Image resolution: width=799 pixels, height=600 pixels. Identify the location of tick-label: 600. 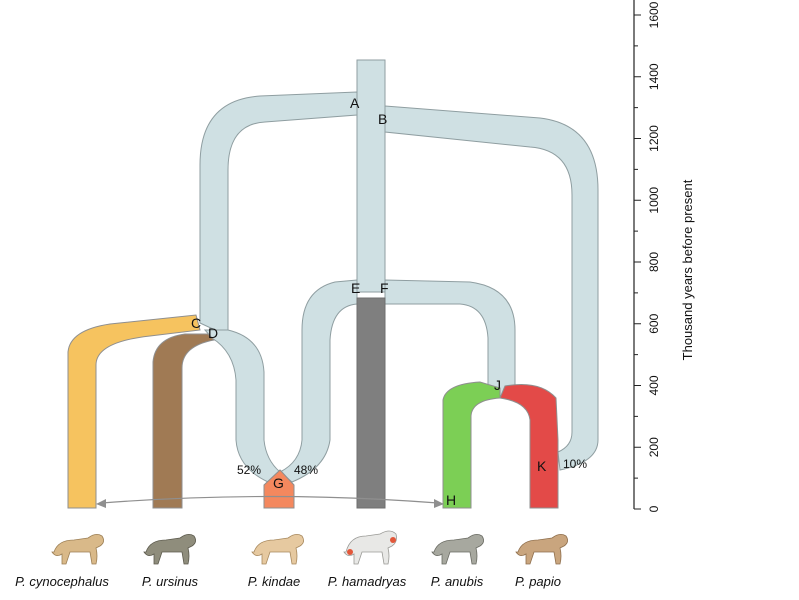
(654, 323).